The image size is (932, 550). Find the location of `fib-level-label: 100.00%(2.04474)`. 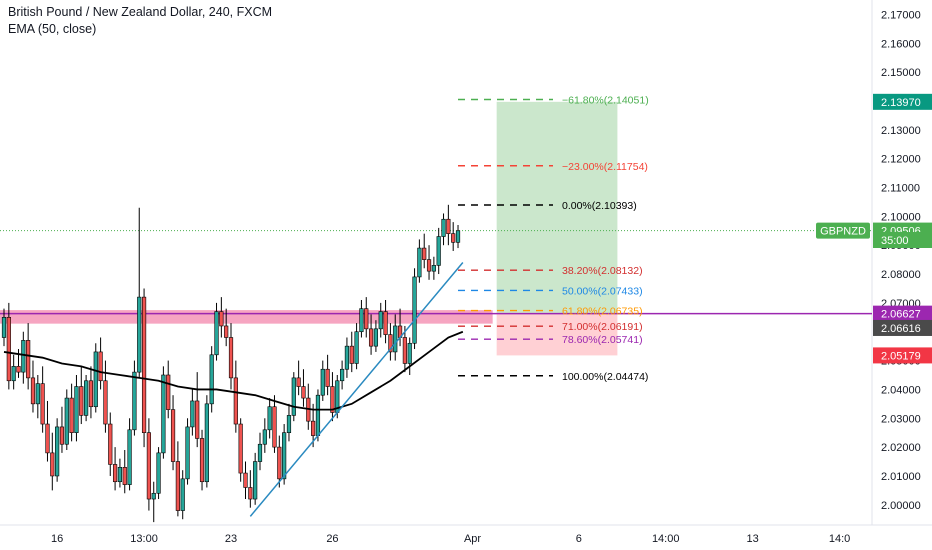

fib-level-label: 100.00%(2.04474) is located at coordinates (605, 377).